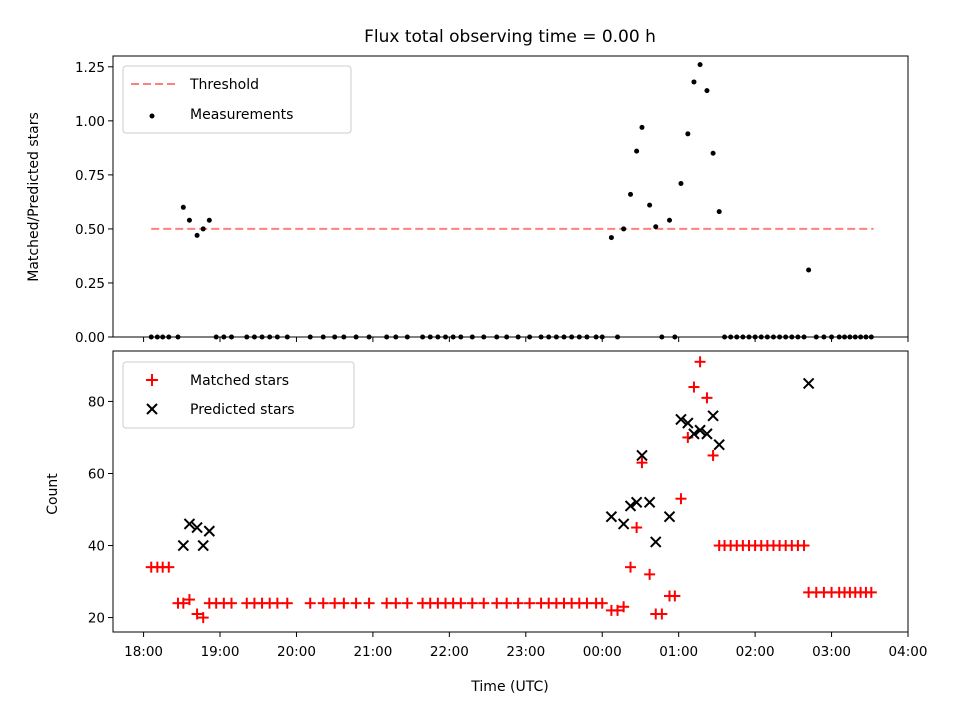 Image resolution: width=960 pixels, height=720 pixels. What do you see at coordinates (224, 85) in the screenshot?
I see `legend-threshold-label: Threshold` at bounding box center [224, 85].